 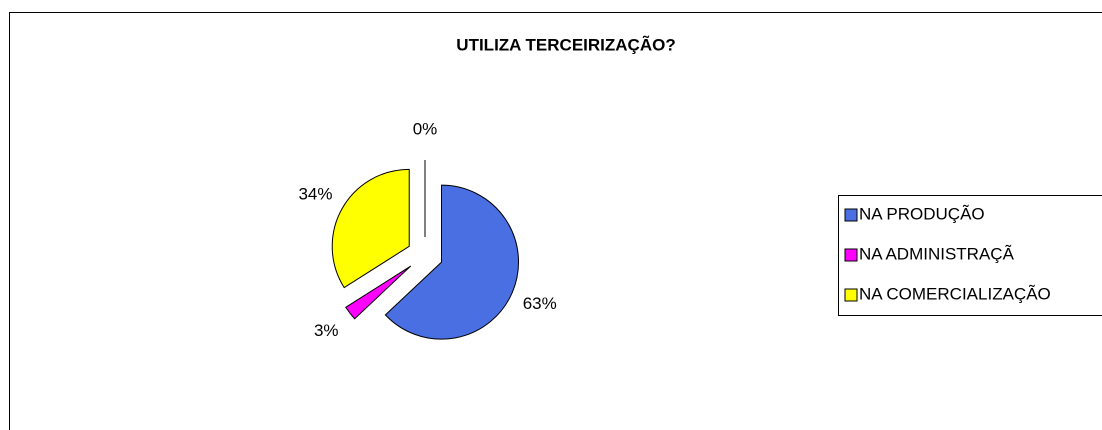 I want to click on chart-title: UTILIZA TERCEIRIZAÇÃO?, so click(x=565, y=44).